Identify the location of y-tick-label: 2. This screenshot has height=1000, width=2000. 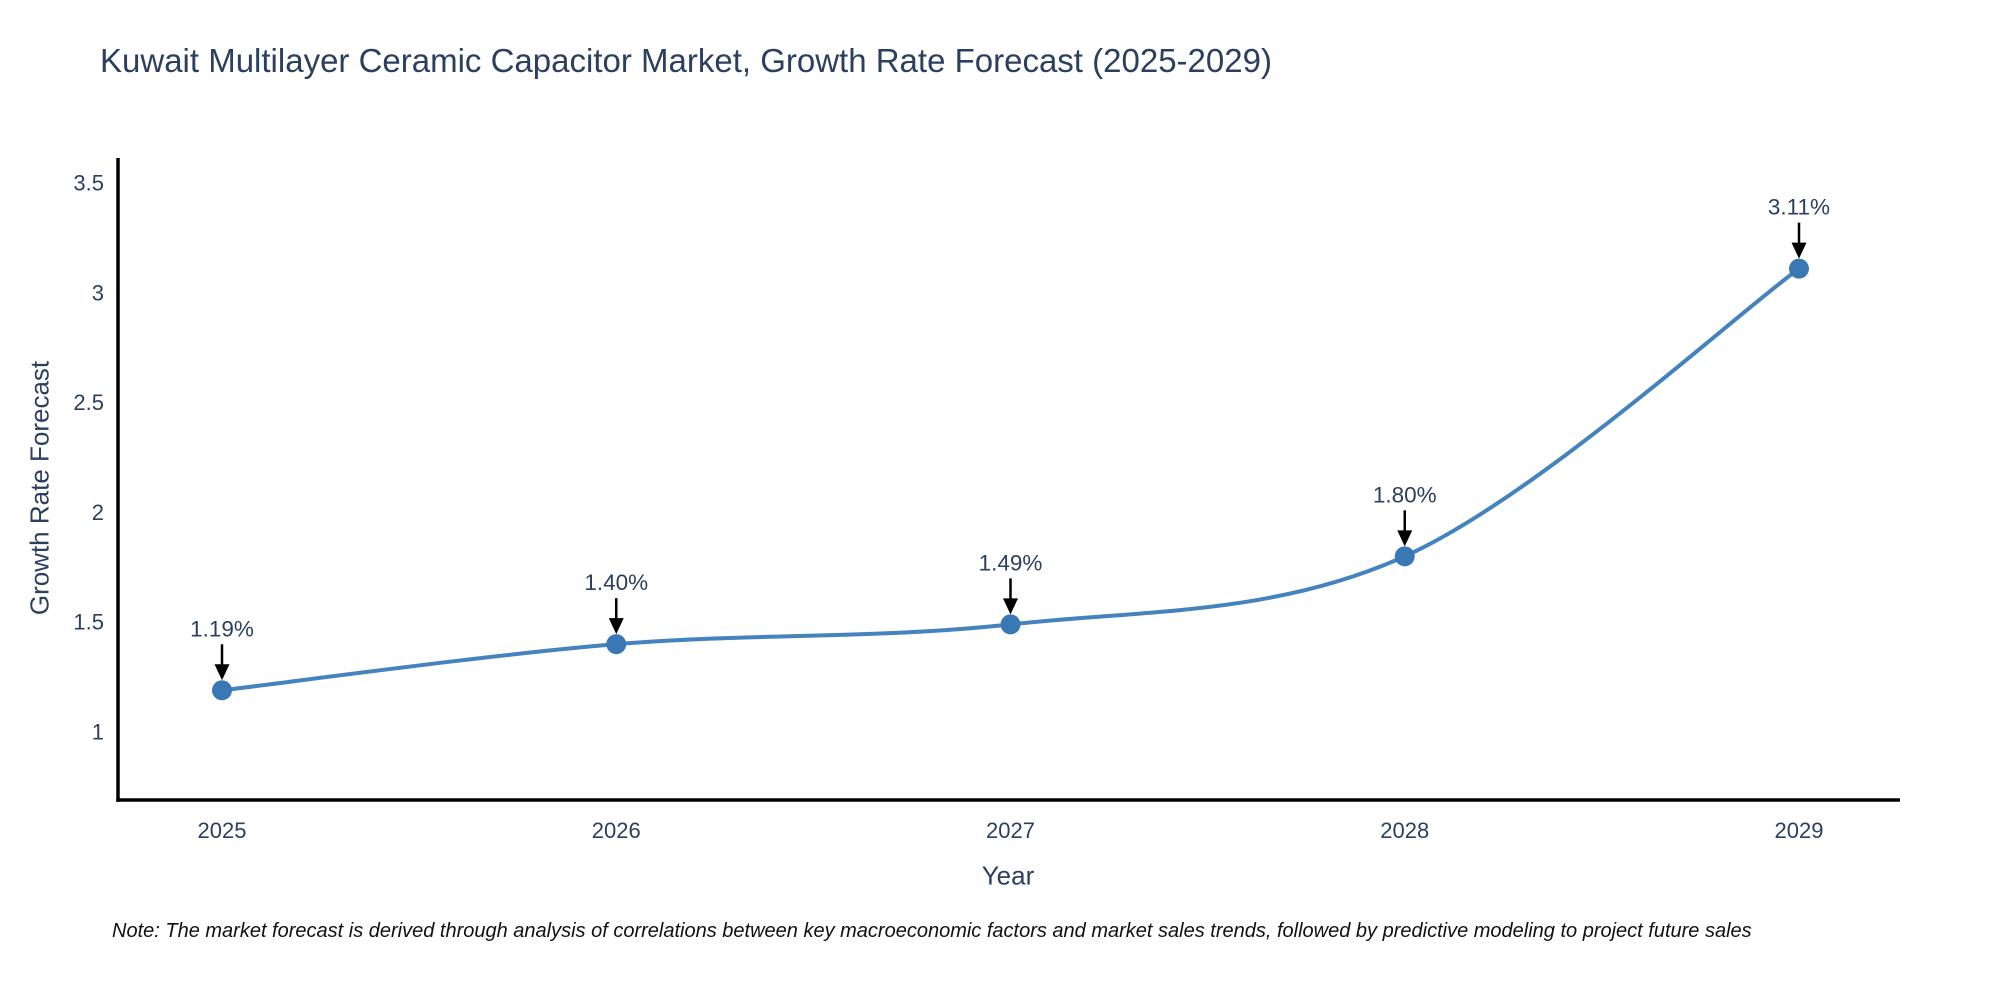
(98, 512).